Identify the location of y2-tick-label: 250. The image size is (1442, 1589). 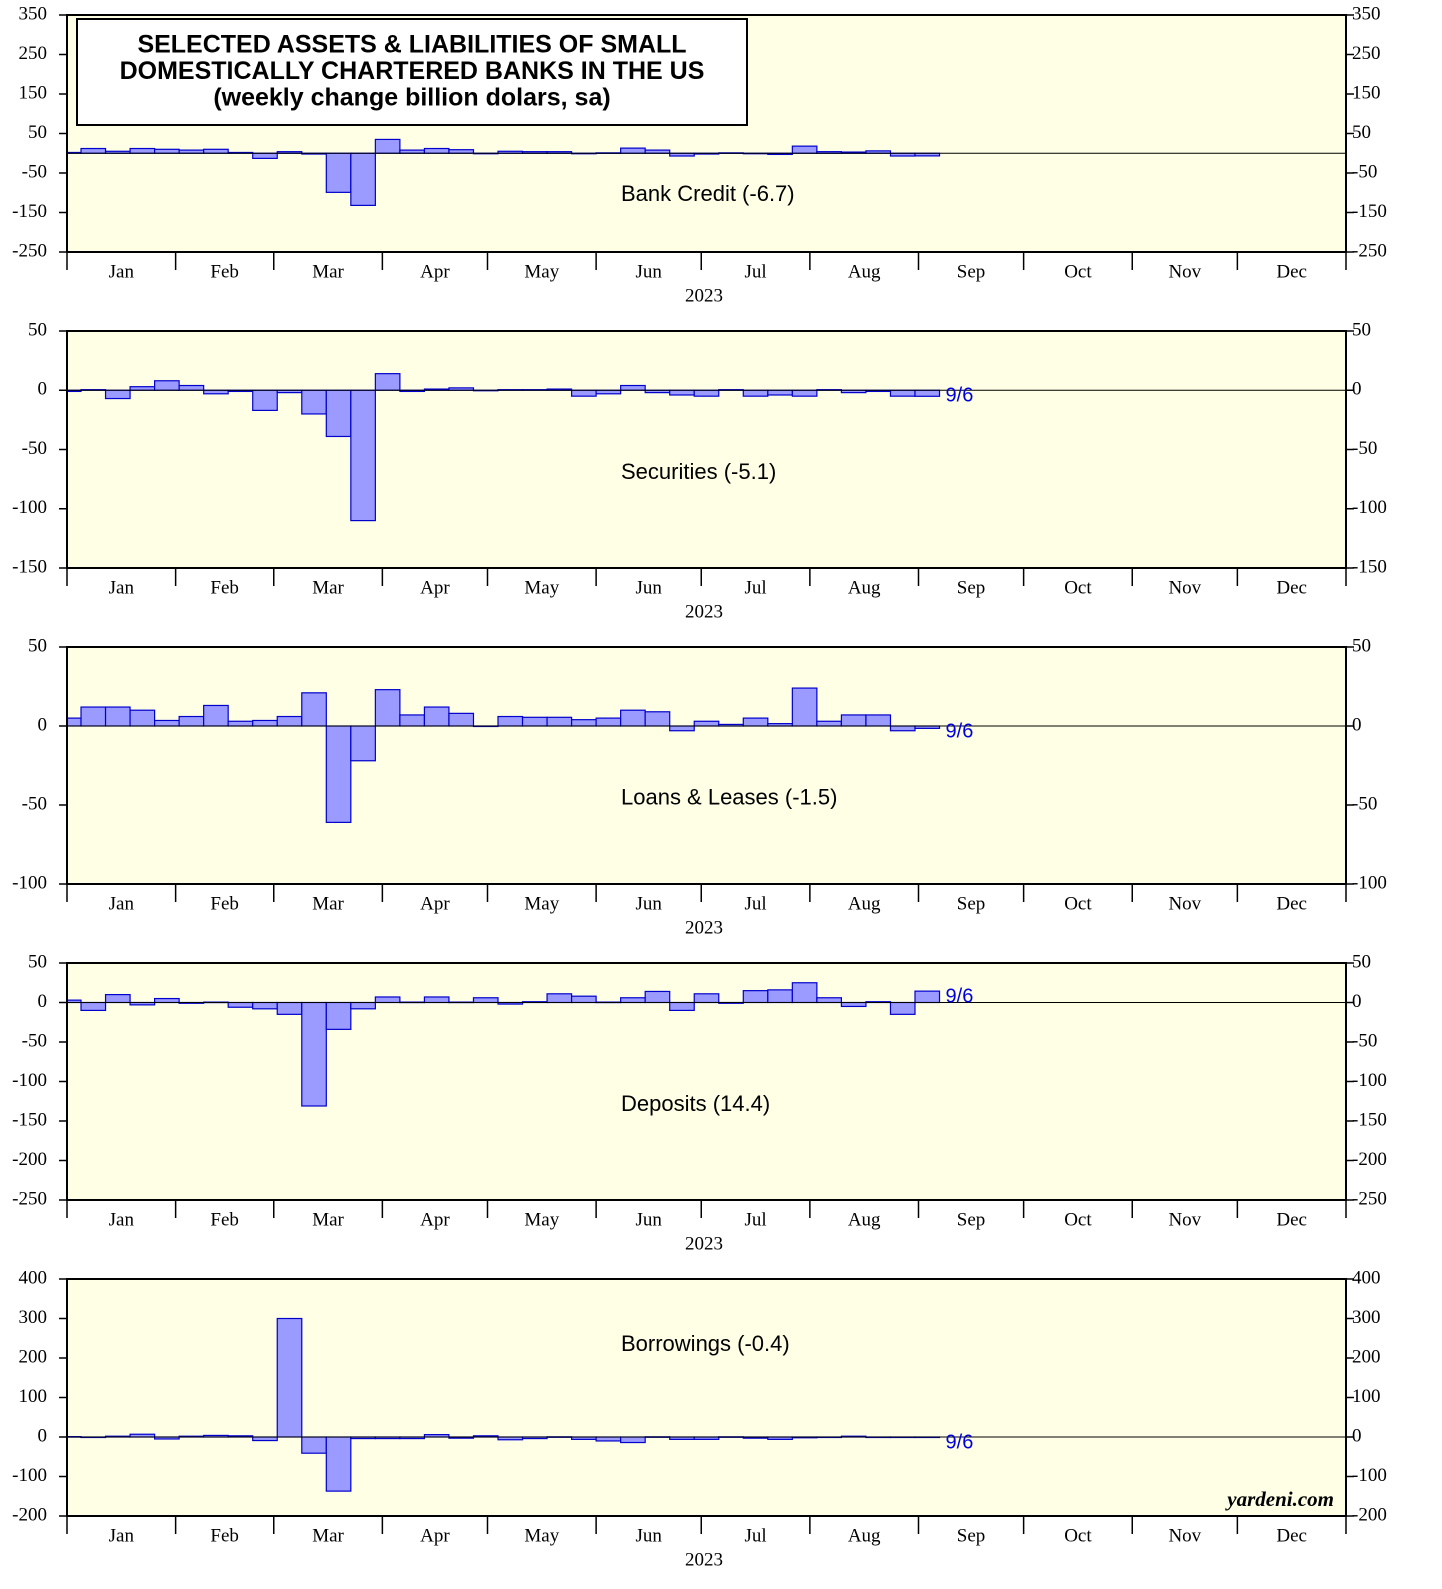
(1366, 53).